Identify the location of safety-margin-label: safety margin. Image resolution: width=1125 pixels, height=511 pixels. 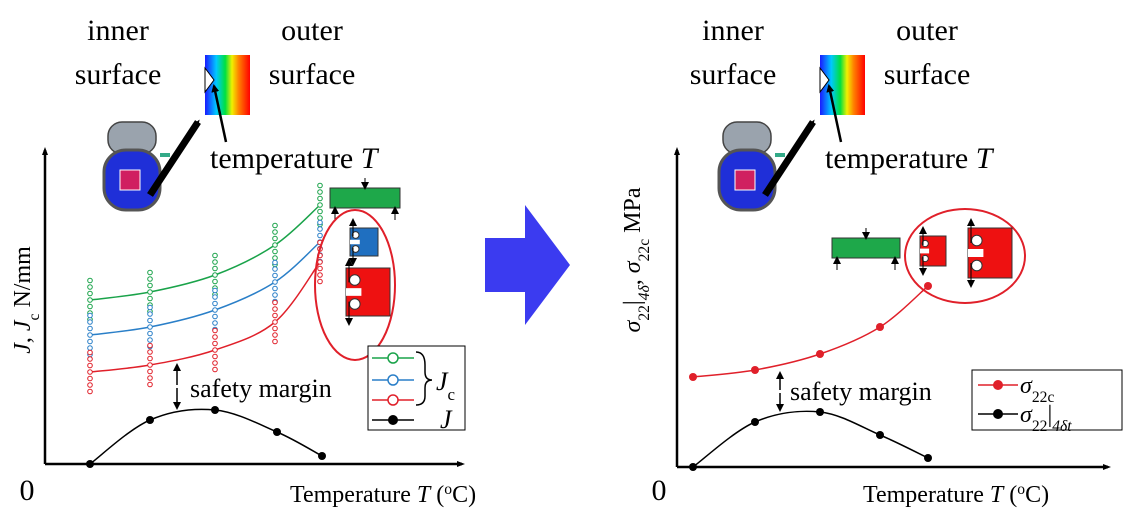
(261, 388).